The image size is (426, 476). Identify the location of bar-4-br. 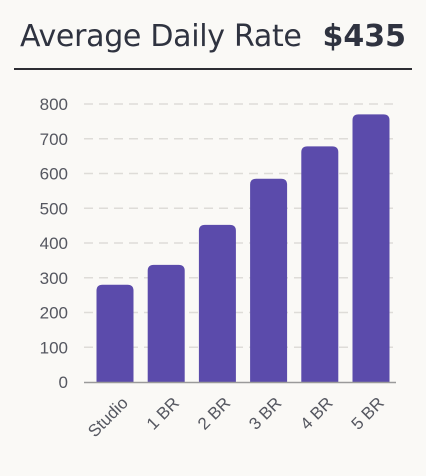
(320, 264).